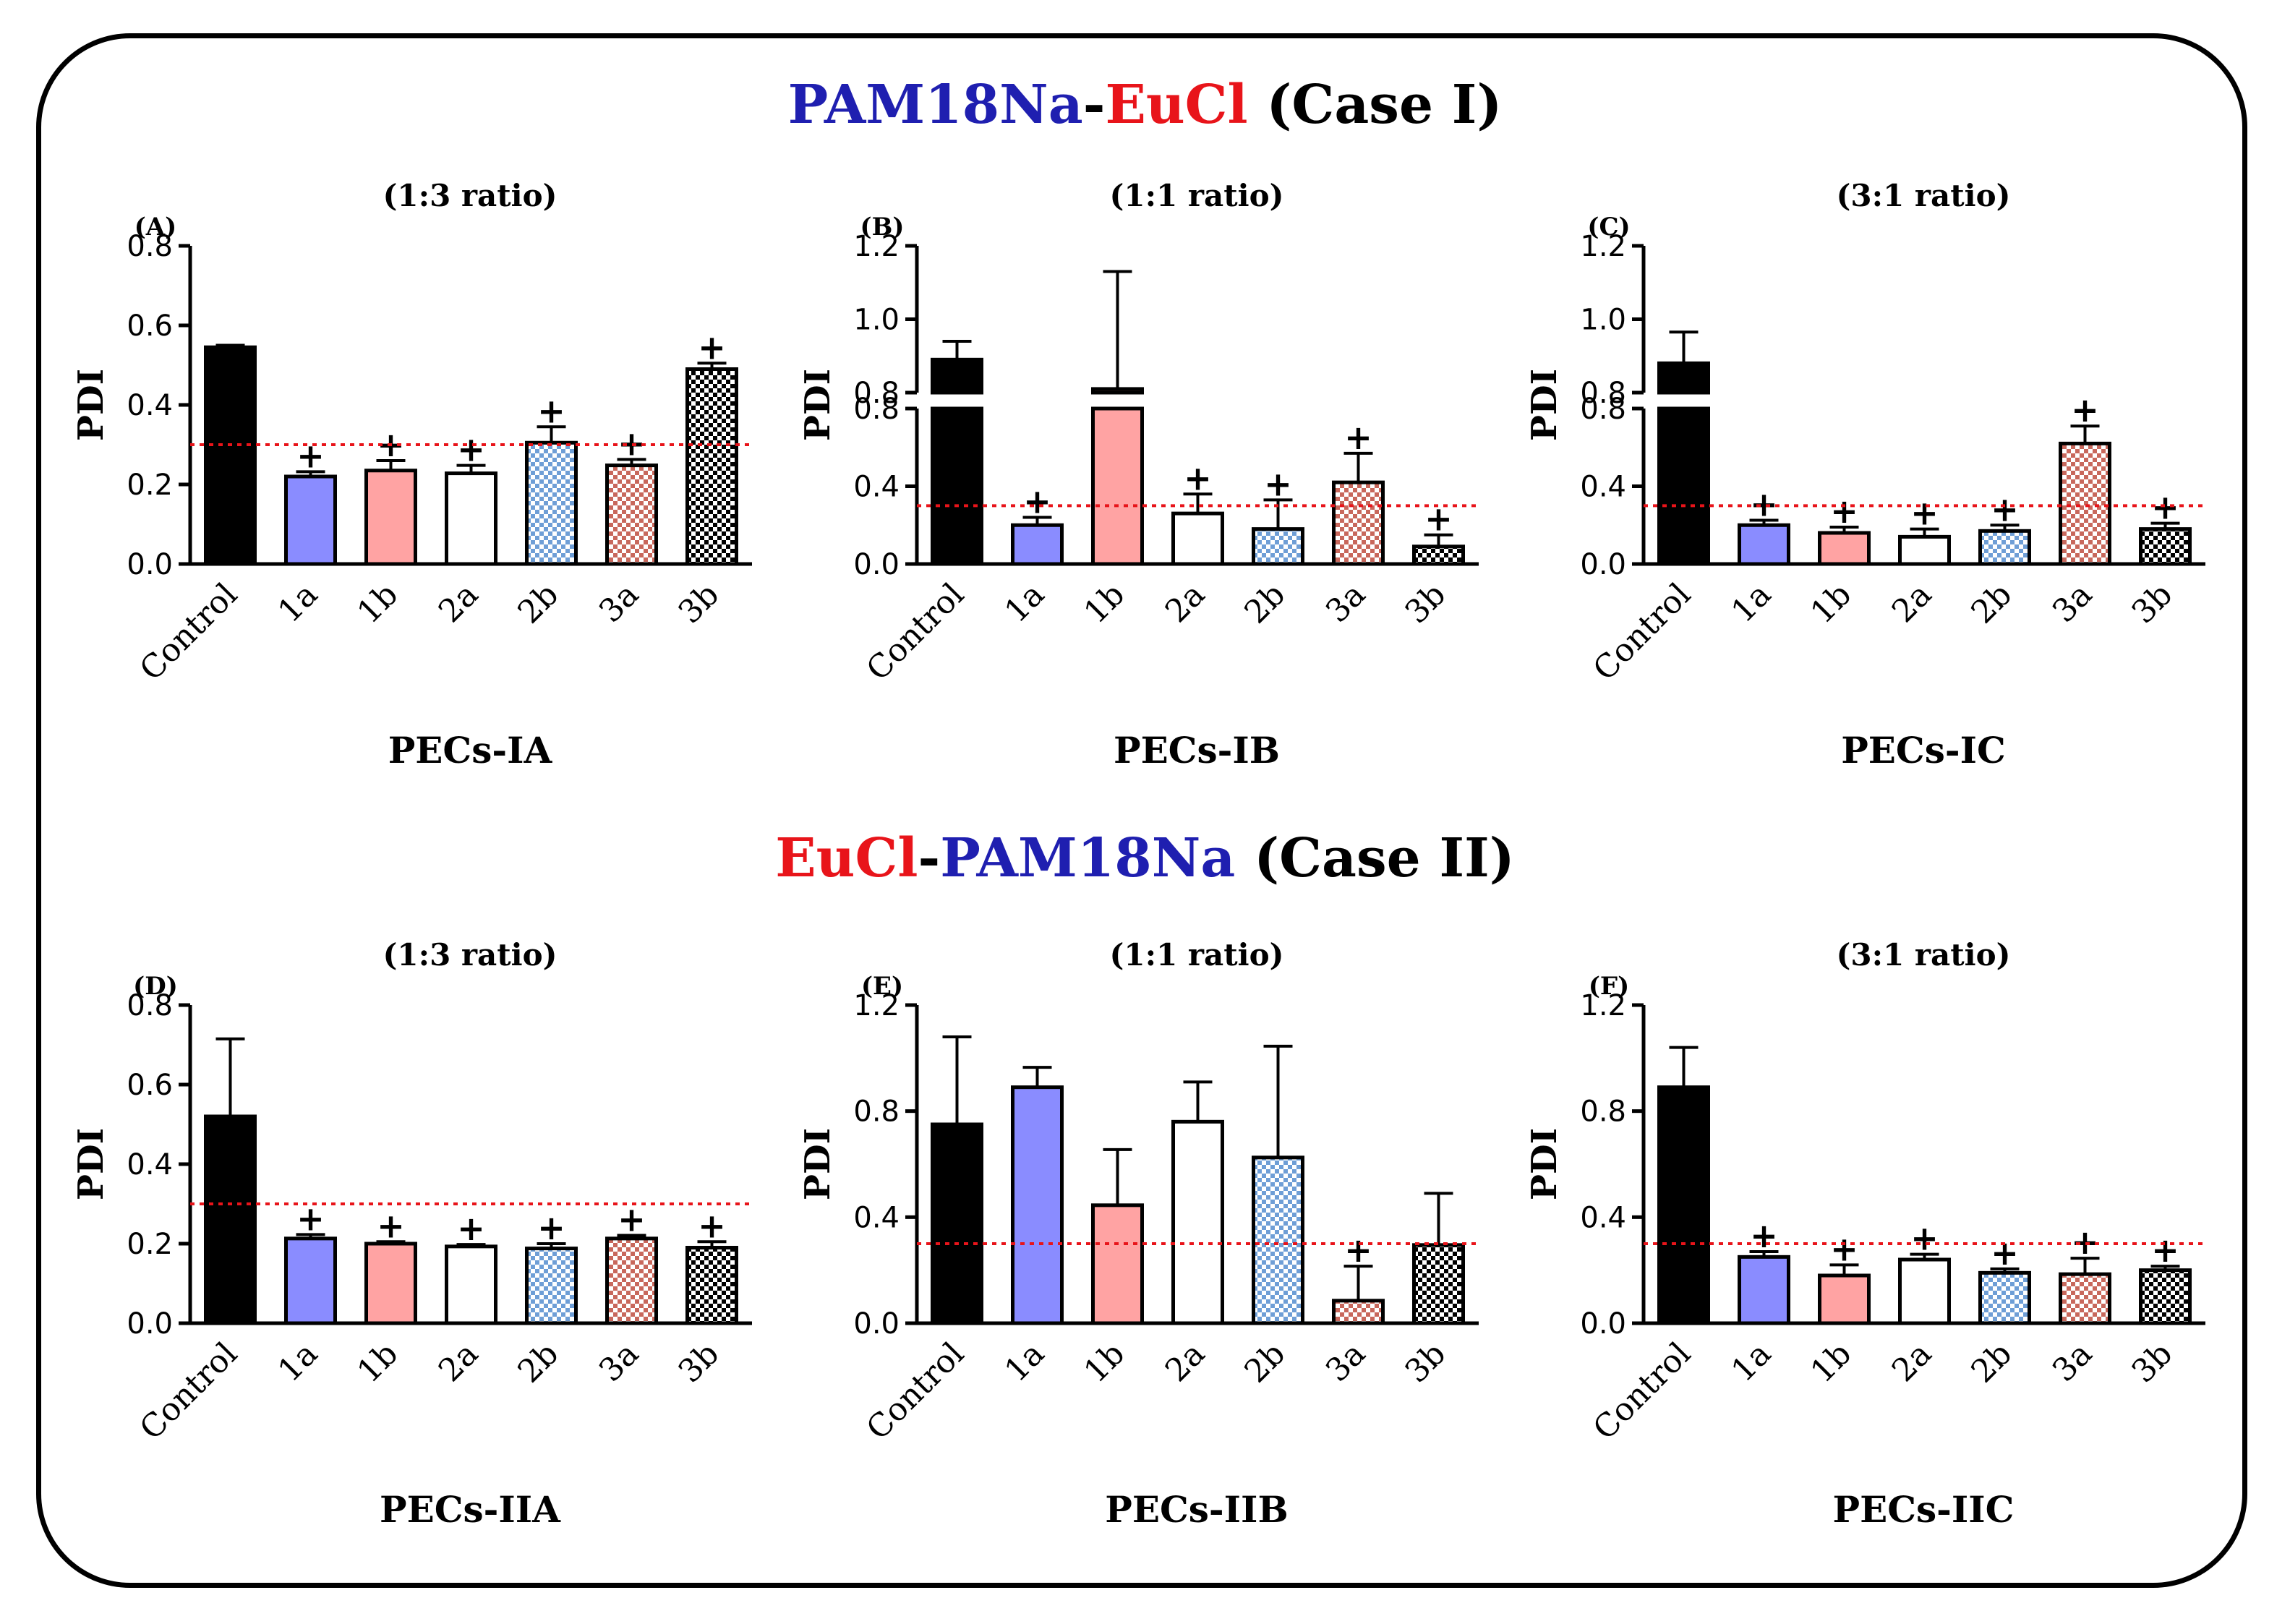 Image resolution: width=2290 pixels, height=1624 pixels. Describe the element at coordinates (876, 320) in the screenshot. I see `y-tick-label: 1.0` at that location.